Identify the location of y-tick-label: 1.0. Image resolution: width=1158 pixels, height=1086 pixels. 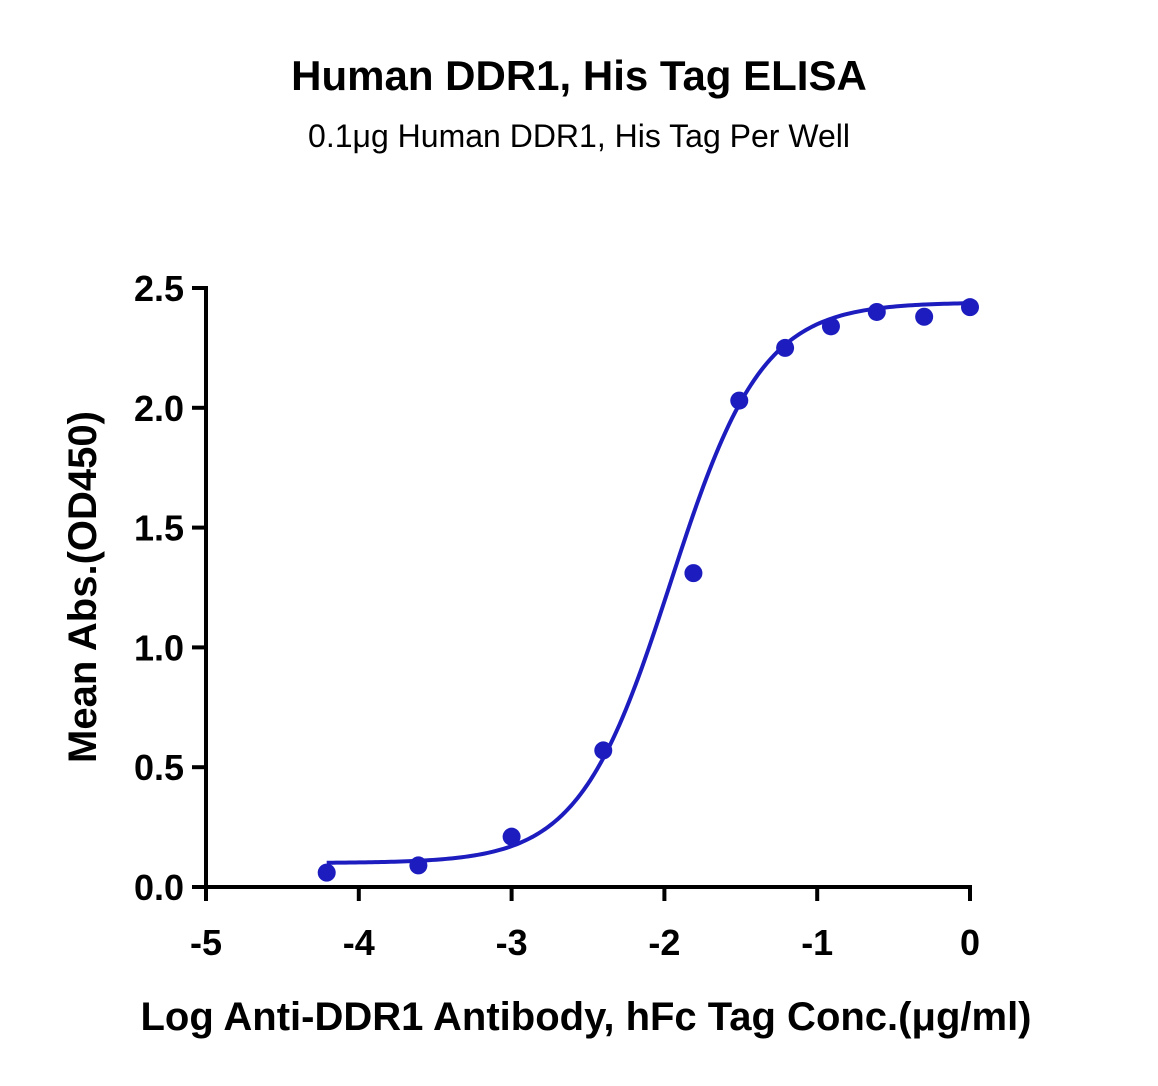
(159, 647).